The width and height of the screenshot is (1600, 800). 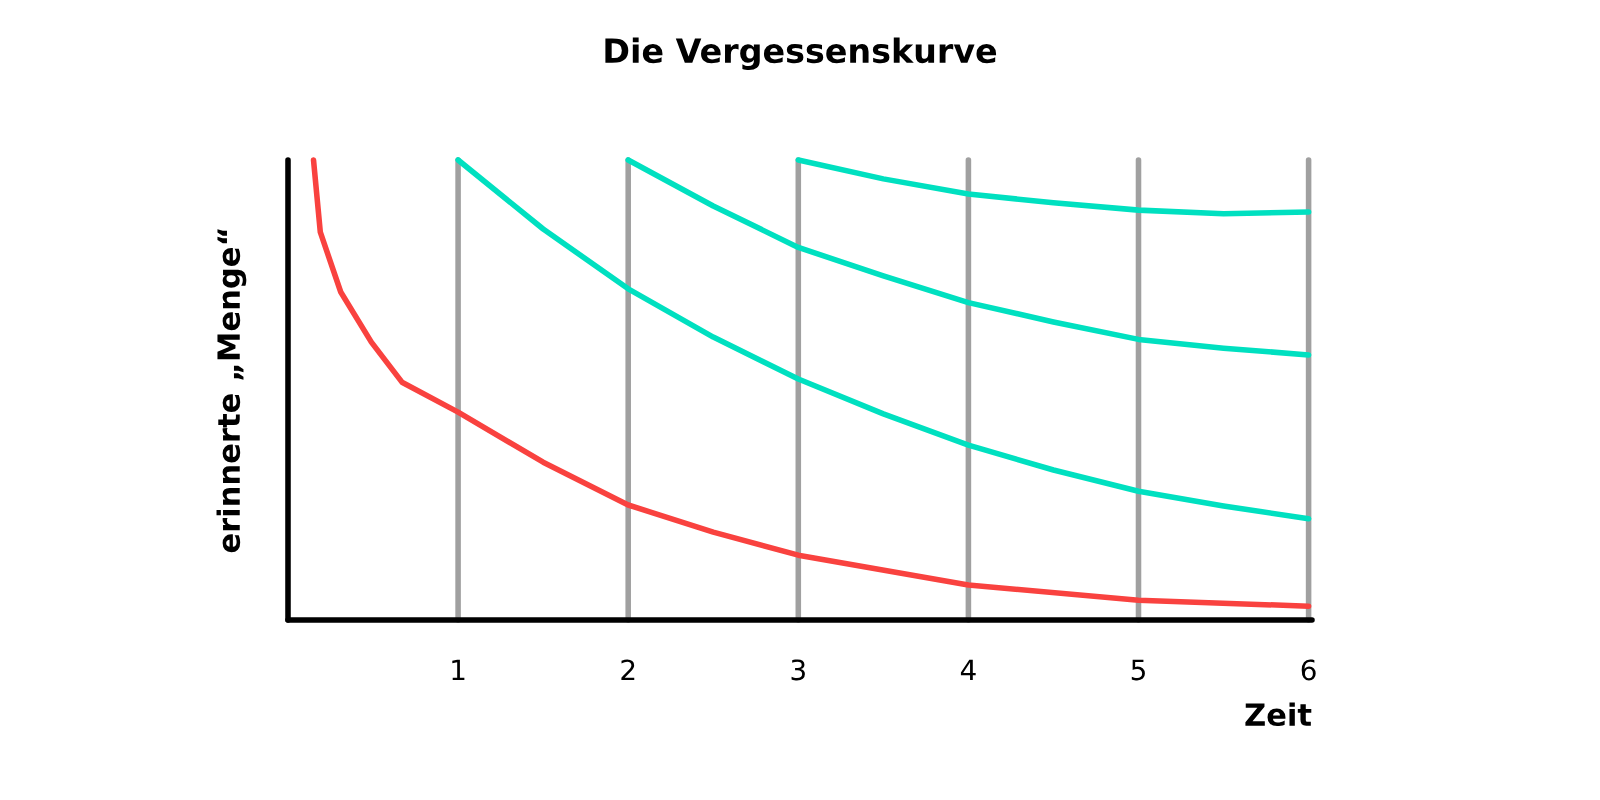 What do you see at coordinates (628, 669) in the screenshot?
I see `x-tick-label: 2` at bounding box center [628, 669].